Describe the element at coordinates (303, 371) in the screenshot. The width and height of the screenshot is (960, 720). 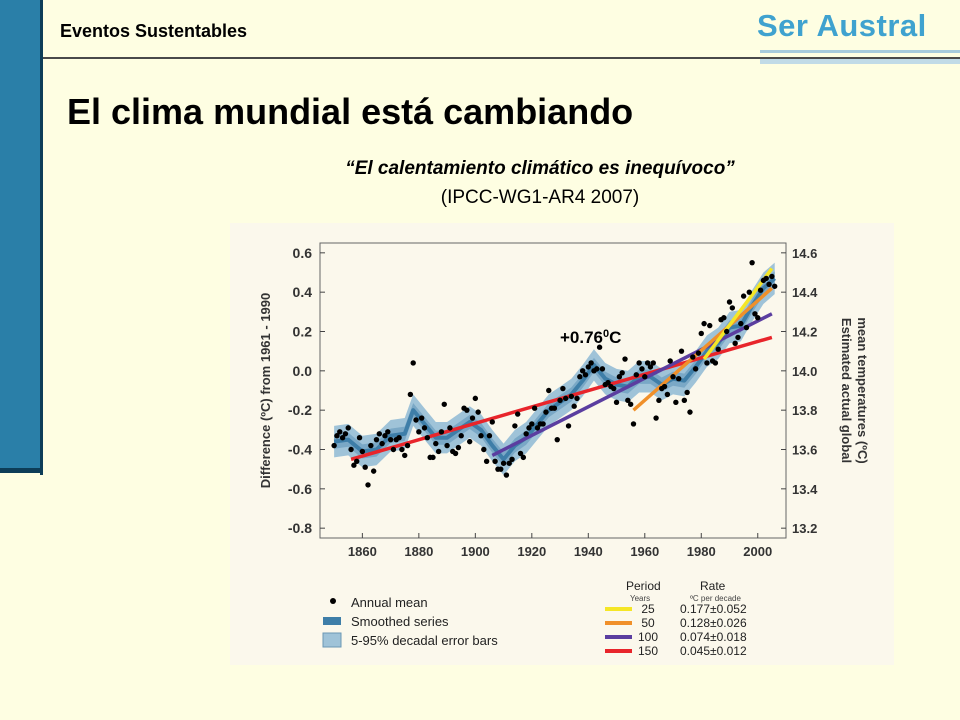
I see `y-left-tick-label: 0.0` at that location.